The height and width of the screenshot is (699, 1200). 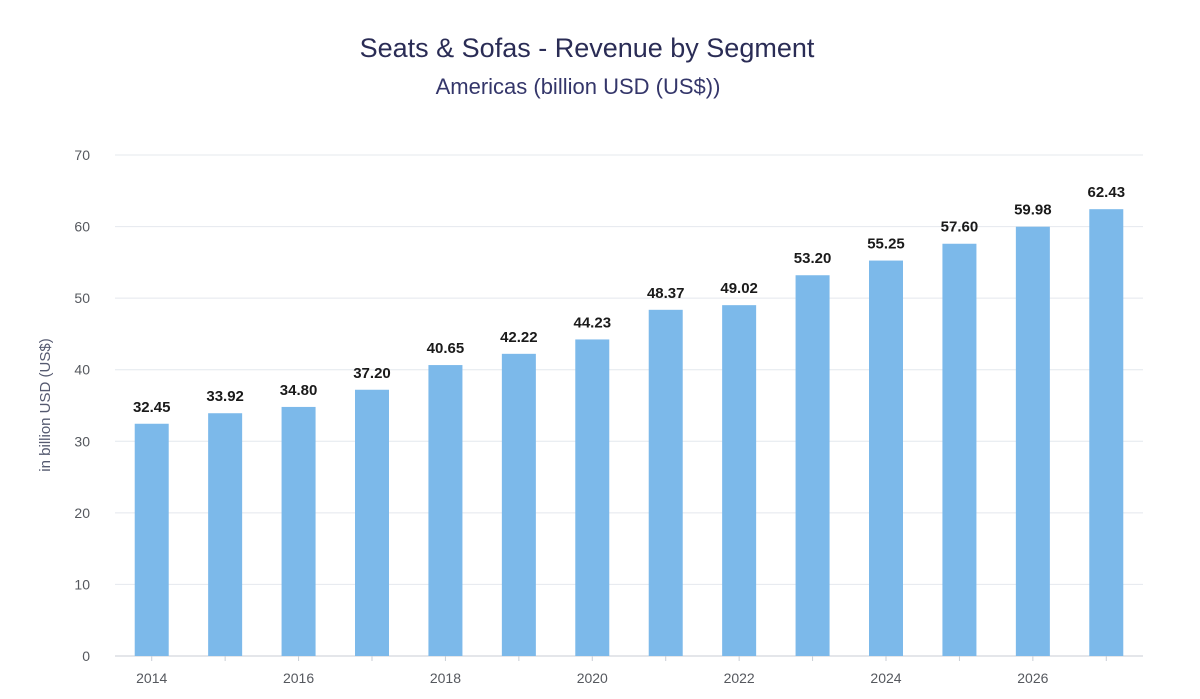 I want to click on data-label: 57.60, so click(x=960, y=227).